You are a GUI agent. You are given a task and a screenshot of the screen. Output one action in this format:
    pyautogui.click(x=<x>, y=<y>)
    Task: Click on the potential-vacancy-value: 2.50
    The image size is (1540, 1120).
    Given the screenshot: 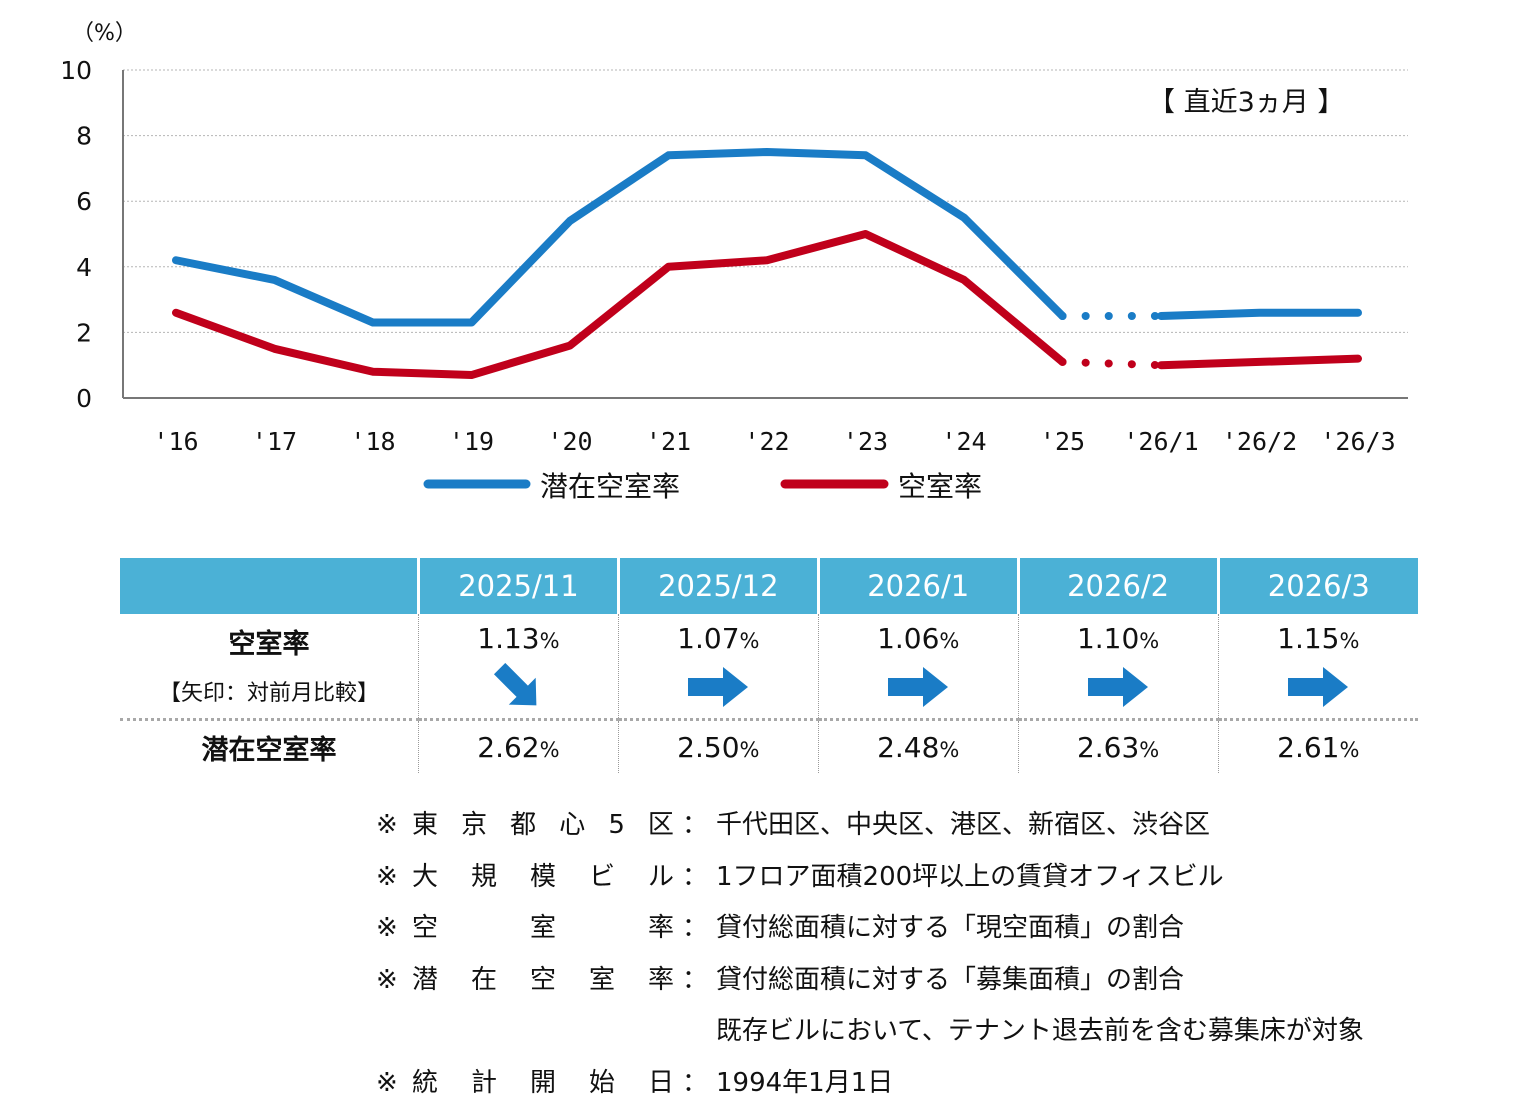 What is the action you would take?
    pyautogui.click(x=708, y=747)
    